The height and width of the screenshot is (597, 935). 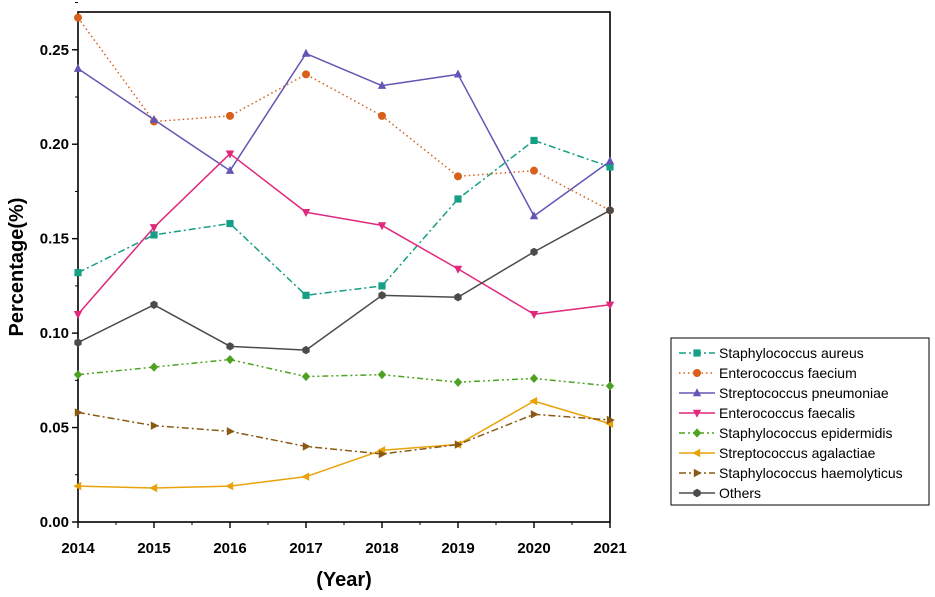 What do you see at coordinates (457, 548) in the screenshot?
I see `x-tick-label: 2019` at bounding box center [457, 548].